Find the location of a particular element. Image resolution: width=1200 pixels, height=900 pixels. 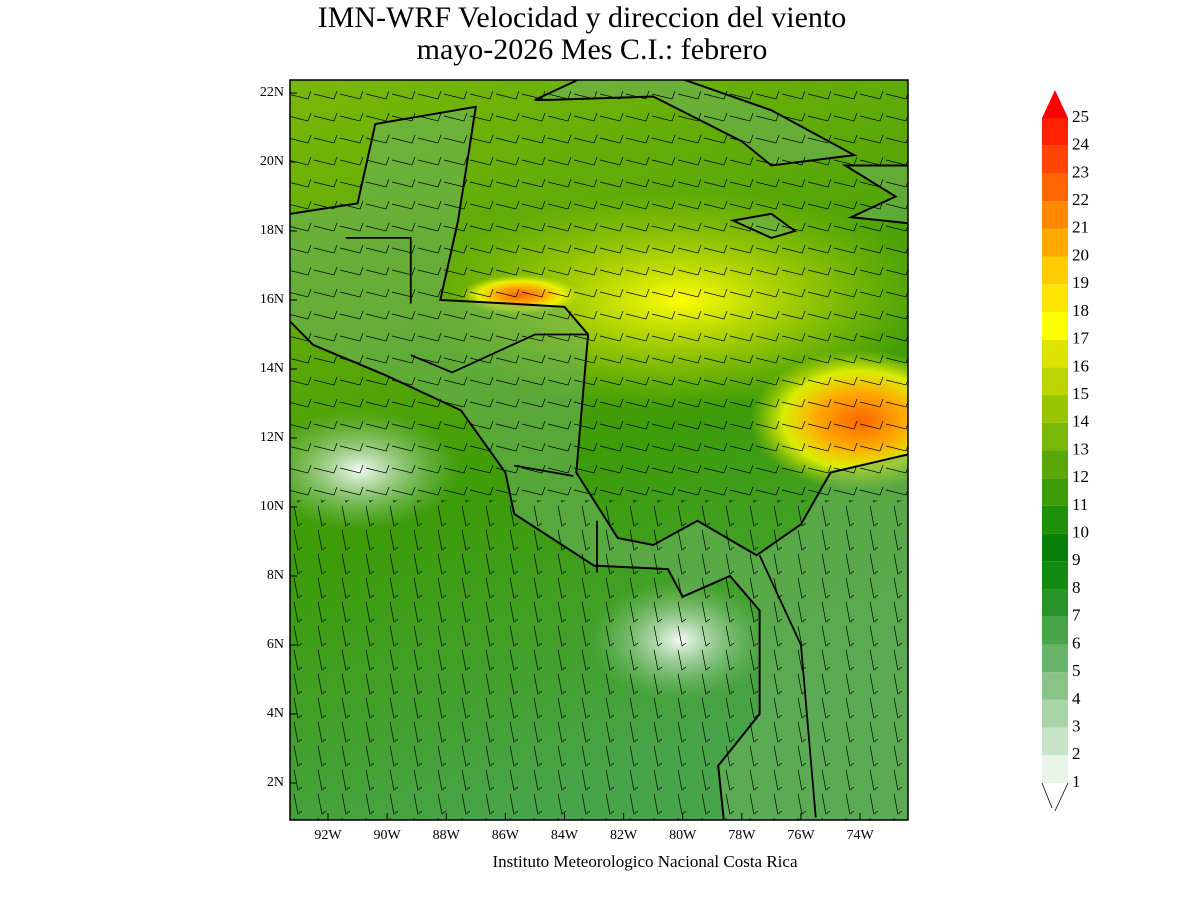

lat-label: 4N is located at coordinates (275, 713).